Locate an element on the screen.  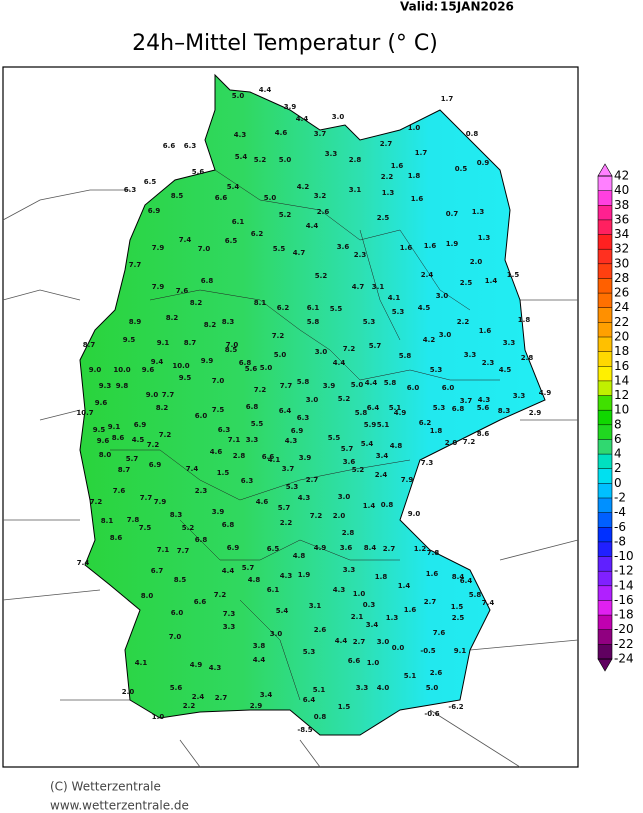
colorbar-label: 2 is located at coordinates (618, 468).